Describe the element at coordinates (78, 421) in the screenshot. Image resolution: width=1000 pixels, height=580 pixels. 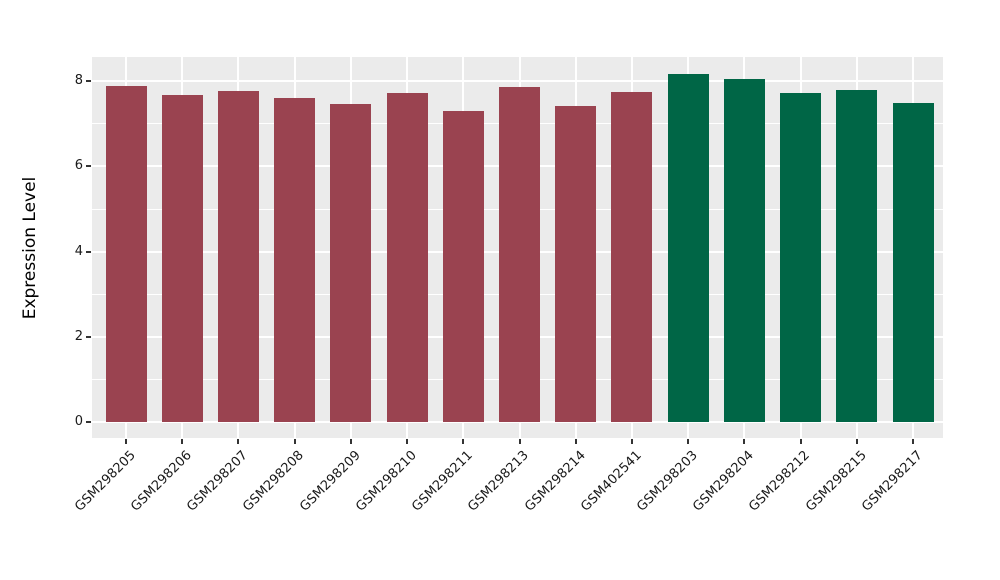
I see `y-tick-label: 0` at that location.